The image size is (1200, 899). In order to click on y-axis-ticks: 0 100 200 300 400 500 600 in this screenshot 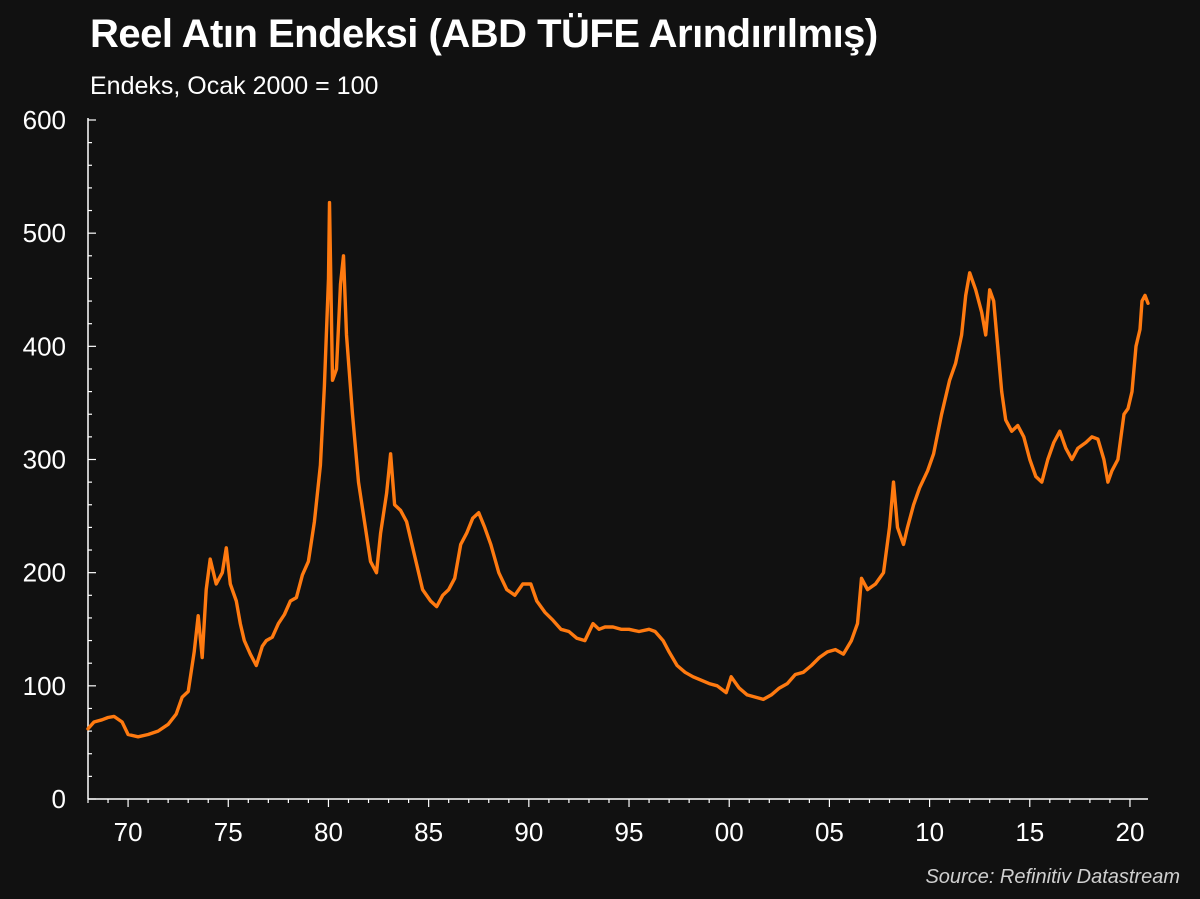, I will do `click(59, 459)`.